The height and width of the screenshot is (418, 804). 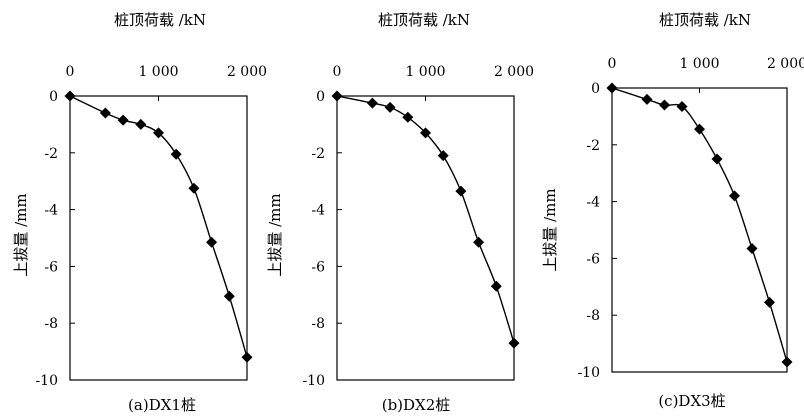 I want to click on panel-caption: (a)DX1桩, so click(x=162, y=405).